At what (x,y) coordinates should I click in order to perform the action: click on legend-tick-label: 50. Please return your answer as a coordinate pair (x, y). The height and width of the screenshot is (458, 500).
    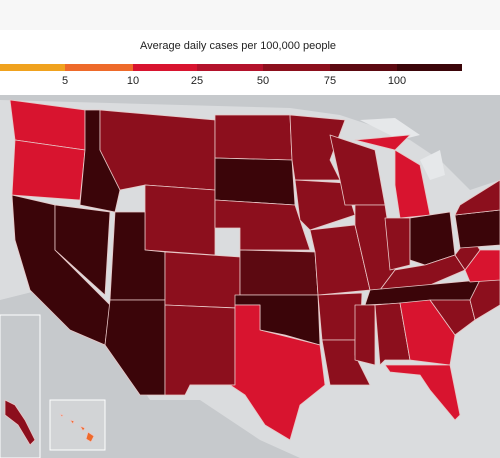
    Looking at the image, I should click on (263, 81).